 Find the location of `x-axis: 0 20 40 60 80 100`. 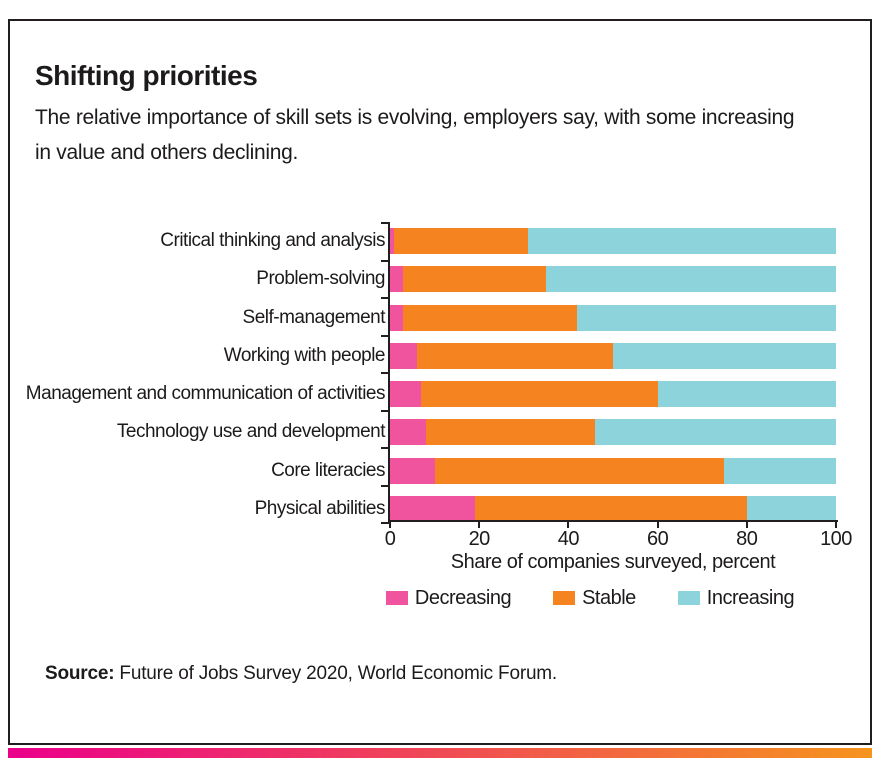

x-axis: 0 20 40 60 80 100 is located at coordinates (618, 552).